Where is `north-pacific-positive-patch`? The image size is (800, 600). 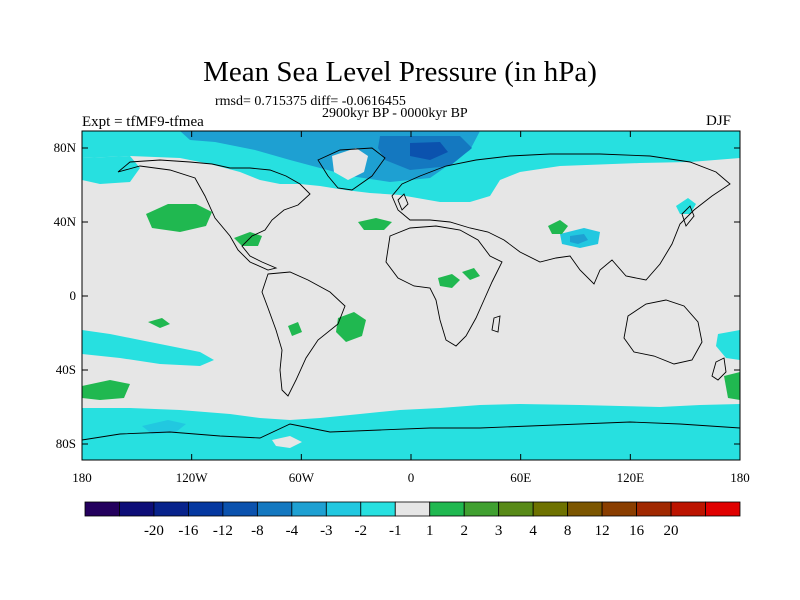 north-pacific-positive-patch is located at coordinates (179, 218).